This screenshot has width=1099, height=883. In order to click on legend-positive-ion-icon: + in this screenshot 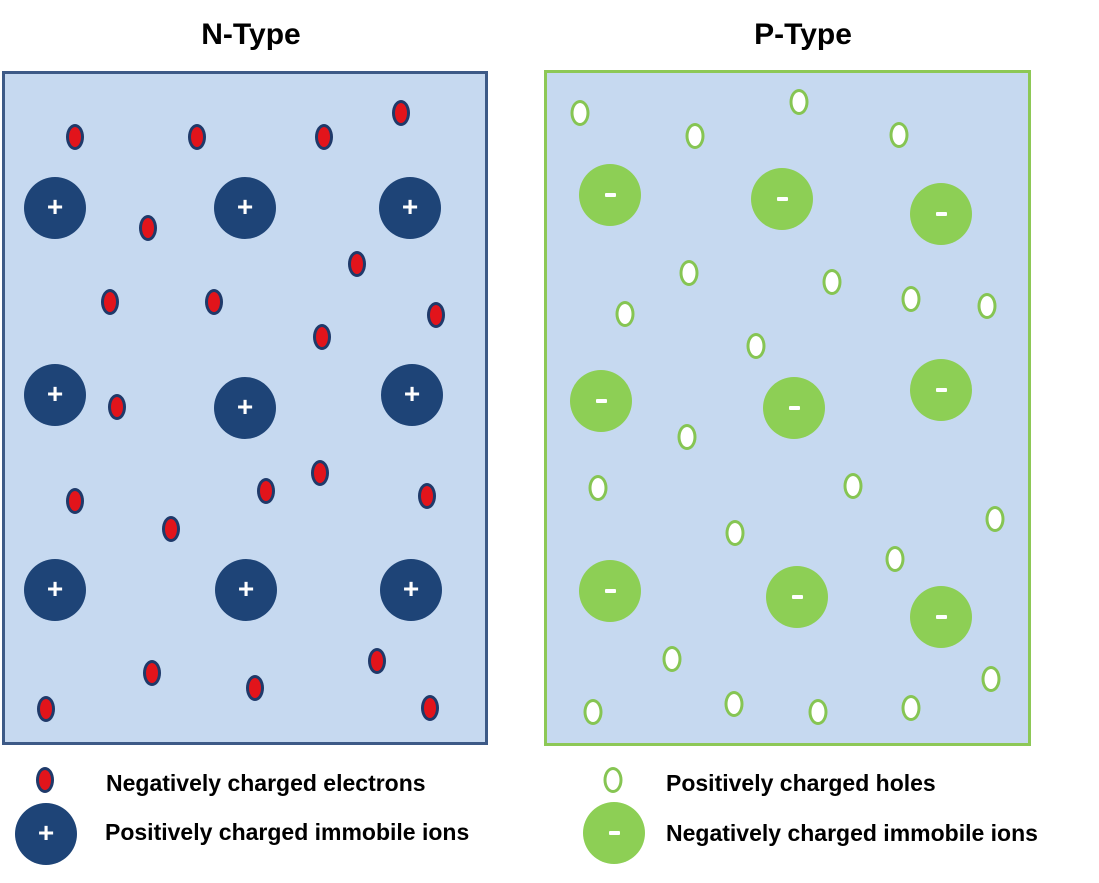, I will do `click(46, 834)`.